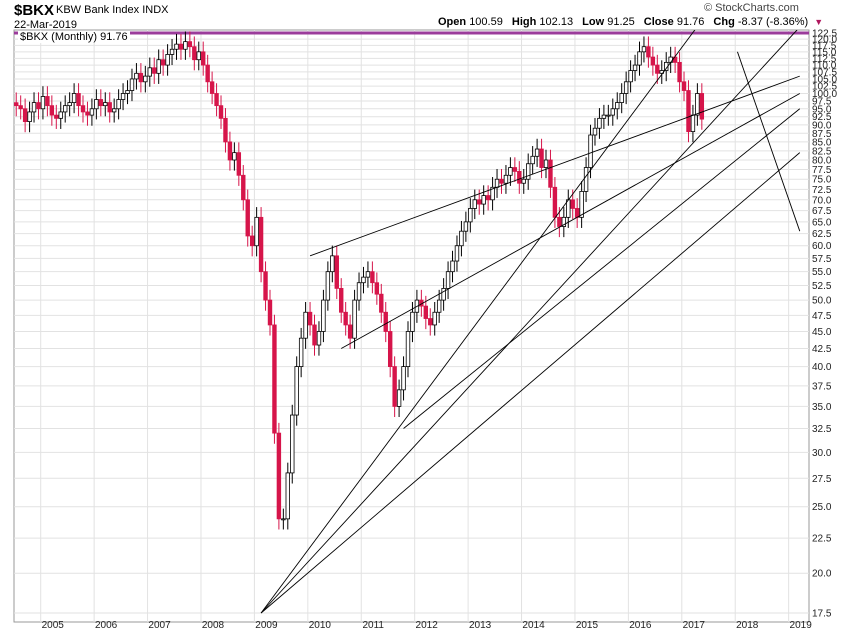 Image resolution: width=850 pixels, height=633 pixels. I want to click on y-tick-label: 52.5, so click(822, 286).